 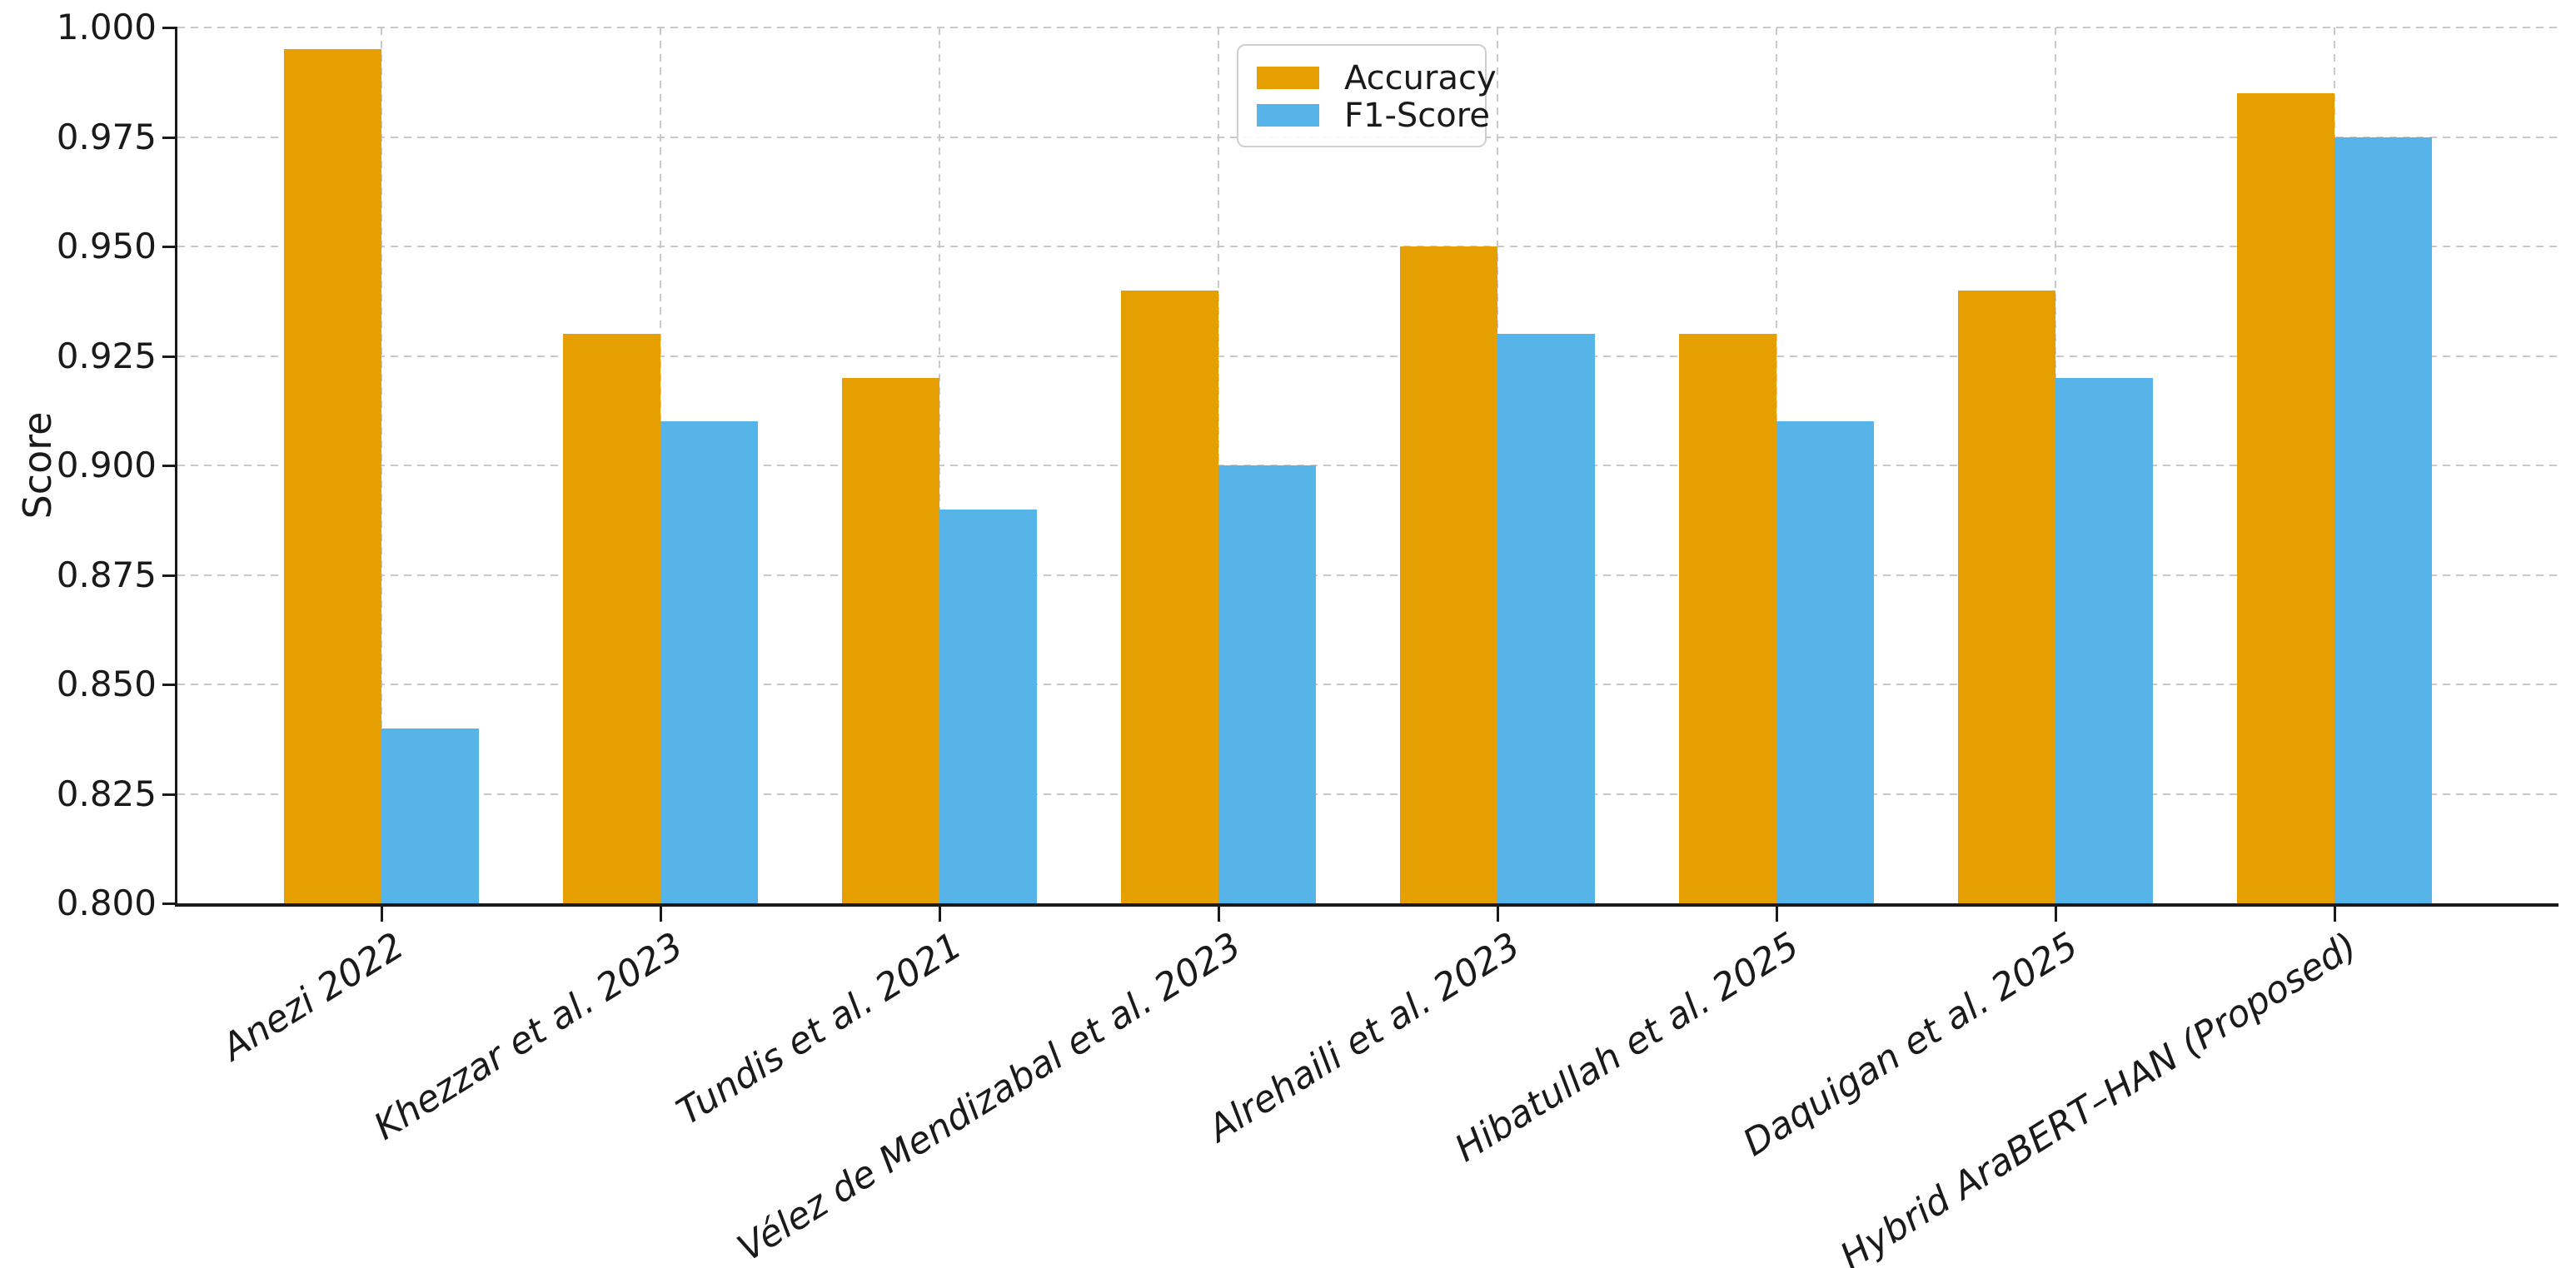 I want to click on accuracy-swatch, so click(x=1288, y=78).